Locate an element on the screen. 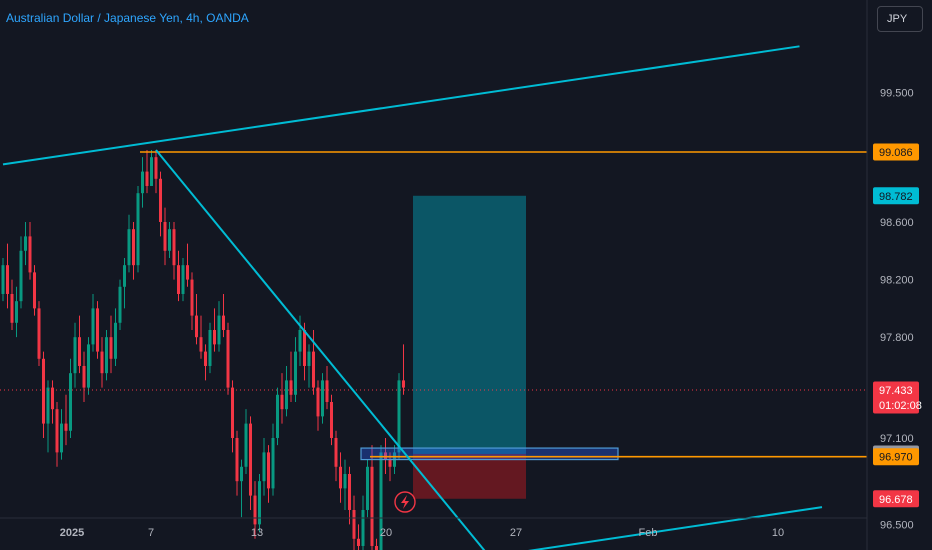  price-tick-label: 97.100 is located at coordinates (897, 439).